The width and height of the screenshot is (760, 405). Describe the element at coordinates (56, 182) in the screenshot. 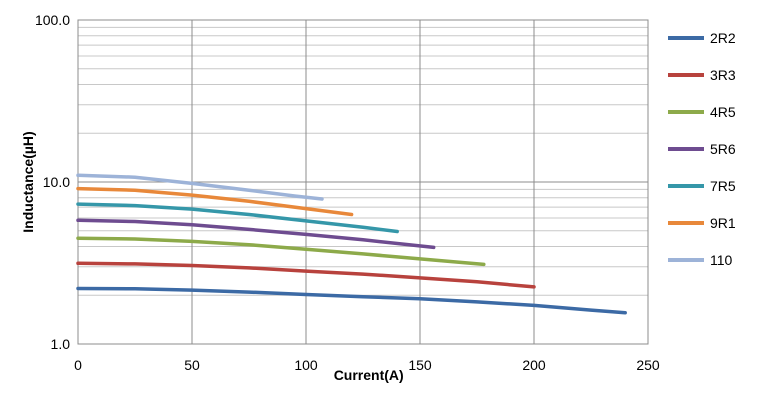

I see `y-tick-label: 10.0` at that location.